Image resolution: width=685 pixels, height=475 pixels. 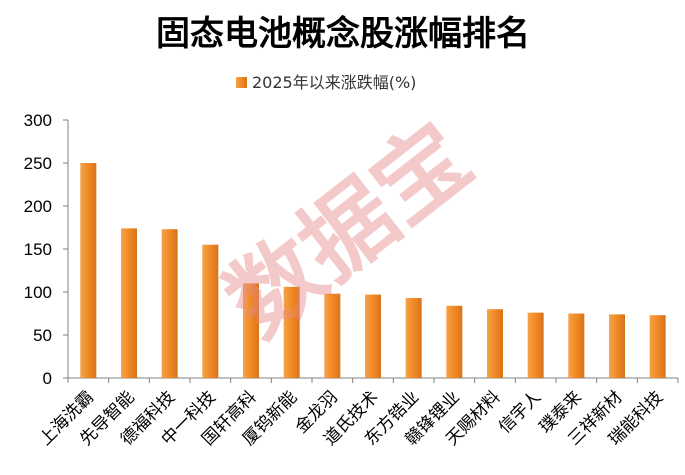 What do you see at coordinates (241, 82) in the screenshot?
I see `legend-swatch` at bounding box center [241, 82].